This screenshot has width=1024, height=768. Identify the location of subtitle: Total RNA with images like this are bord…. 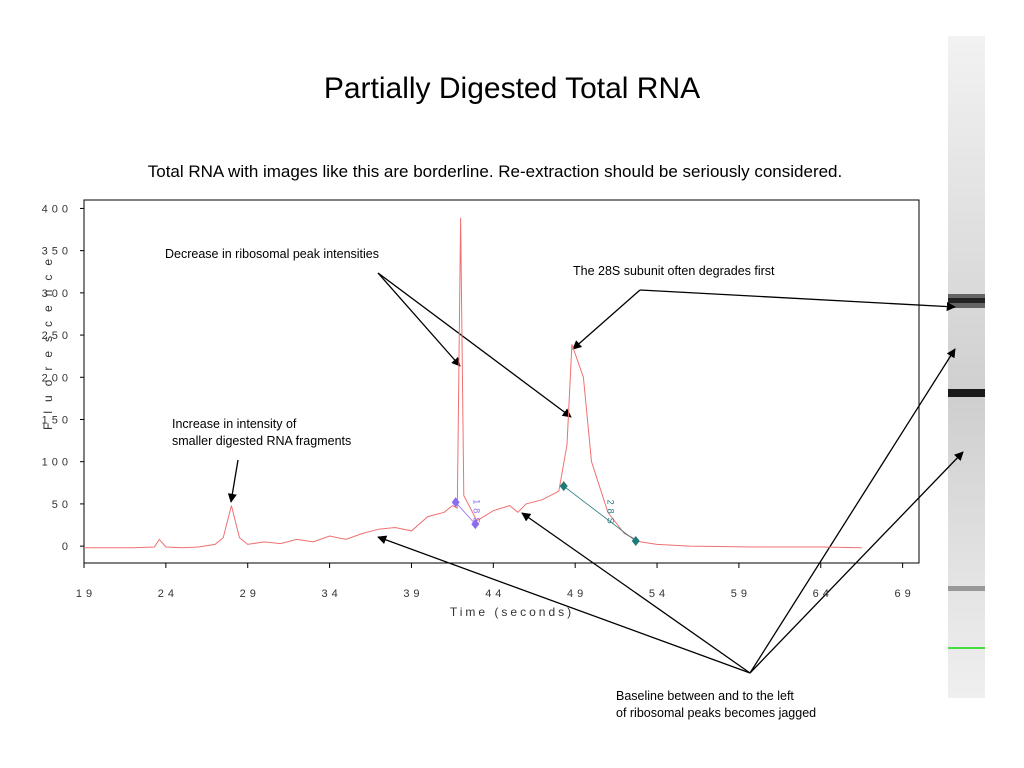
(495, 171).